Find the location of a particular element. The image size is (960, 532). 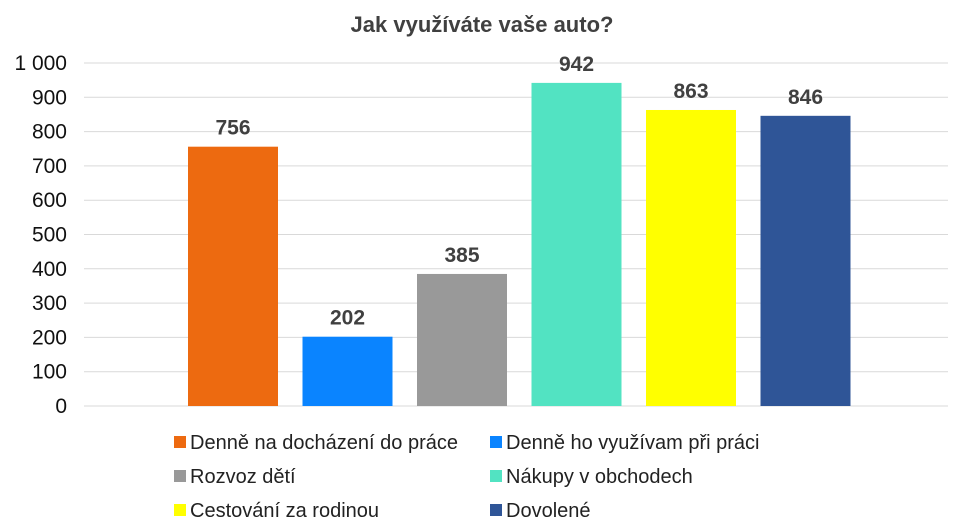

data-label: 202 is located at coordinates (347, 318).